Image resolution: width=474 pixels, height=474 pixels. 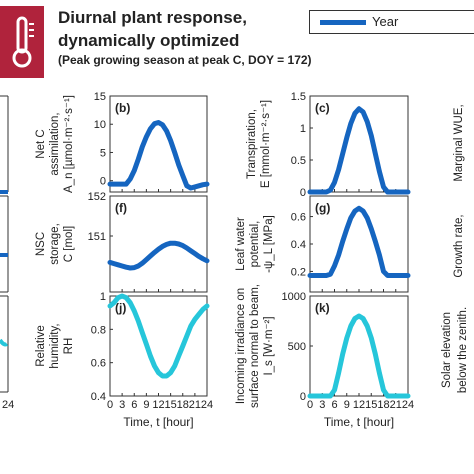 I want to click on panel-b-ytick-label-3: 15, so click(x=100, y=97).